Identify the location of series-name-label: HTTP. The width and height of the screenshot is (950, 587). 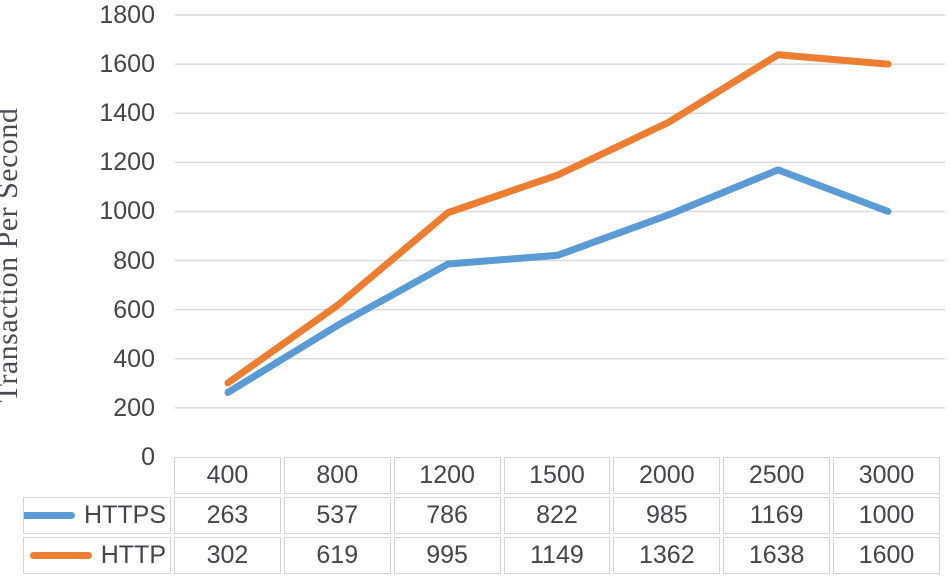
(133, 555).